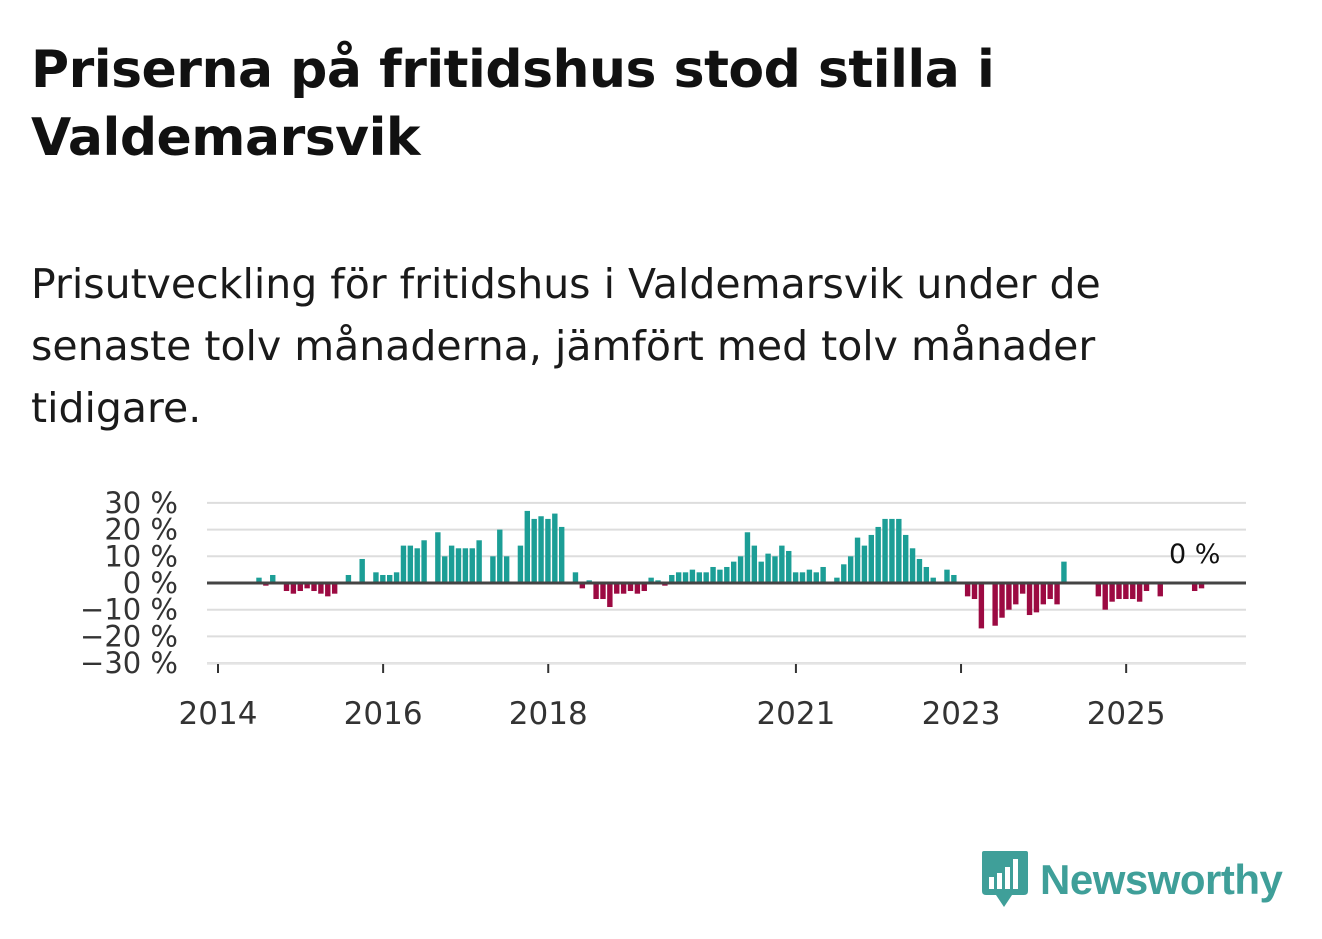  Describe the element at coordinates (150, 583) in the screenshot. I see `y-tick-label: 0 %` at that location.